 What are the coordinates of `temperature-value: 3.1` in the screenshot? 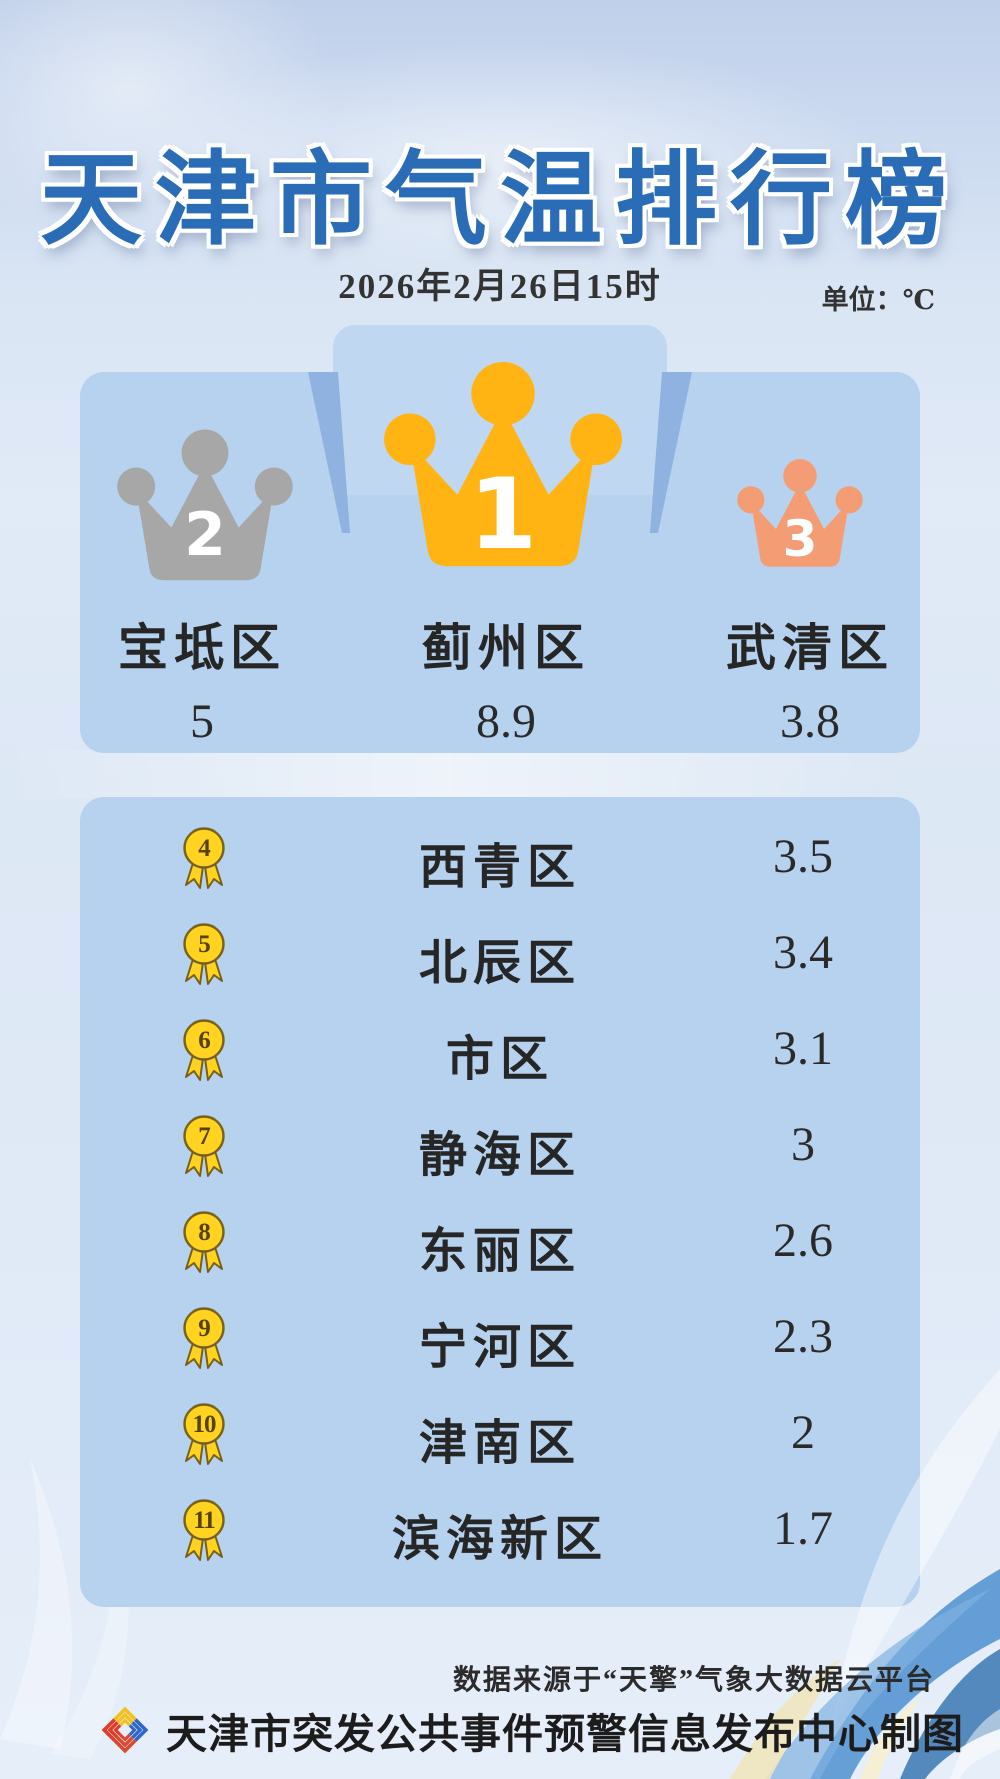 It's located at (803, 1048).